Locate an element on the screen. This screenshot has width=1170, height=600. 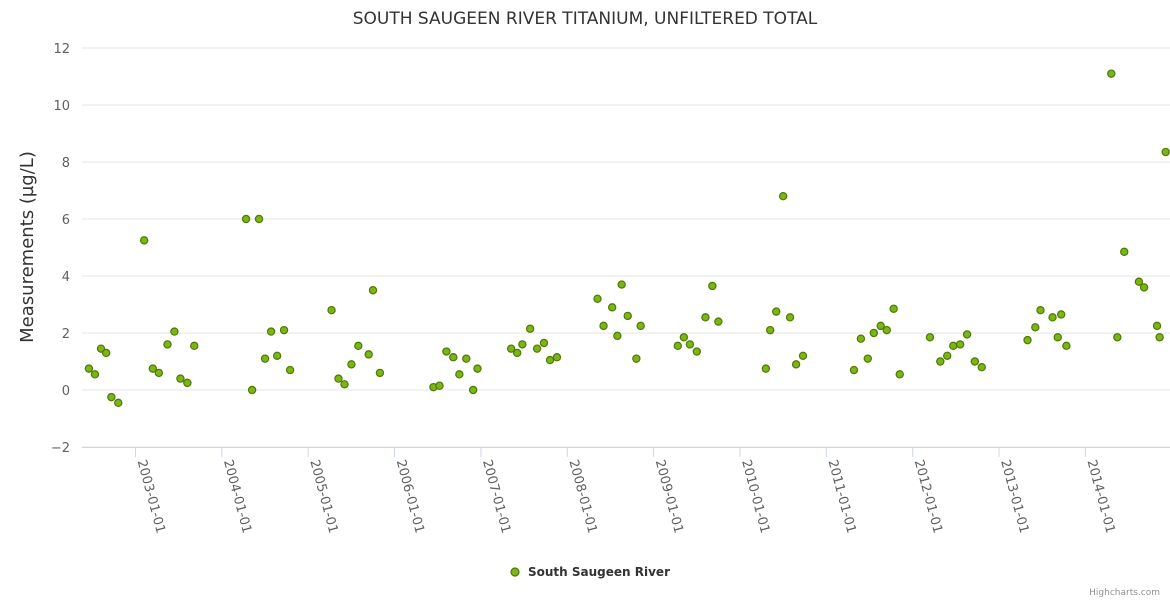
credits: Highcharts.com is located at coordinates (1124, 593).